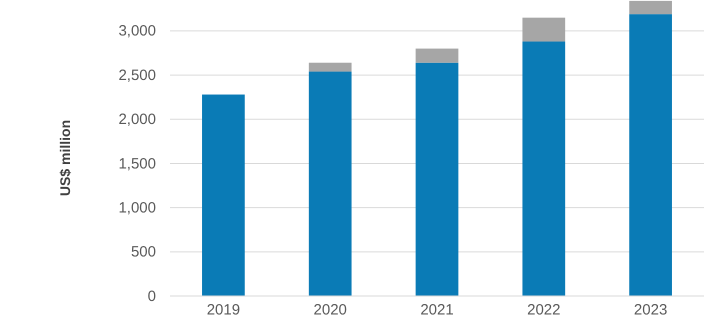  Describe the element at coordinates (143, 252) in the screenshot. I see `y-tick-label: 500` at that location.